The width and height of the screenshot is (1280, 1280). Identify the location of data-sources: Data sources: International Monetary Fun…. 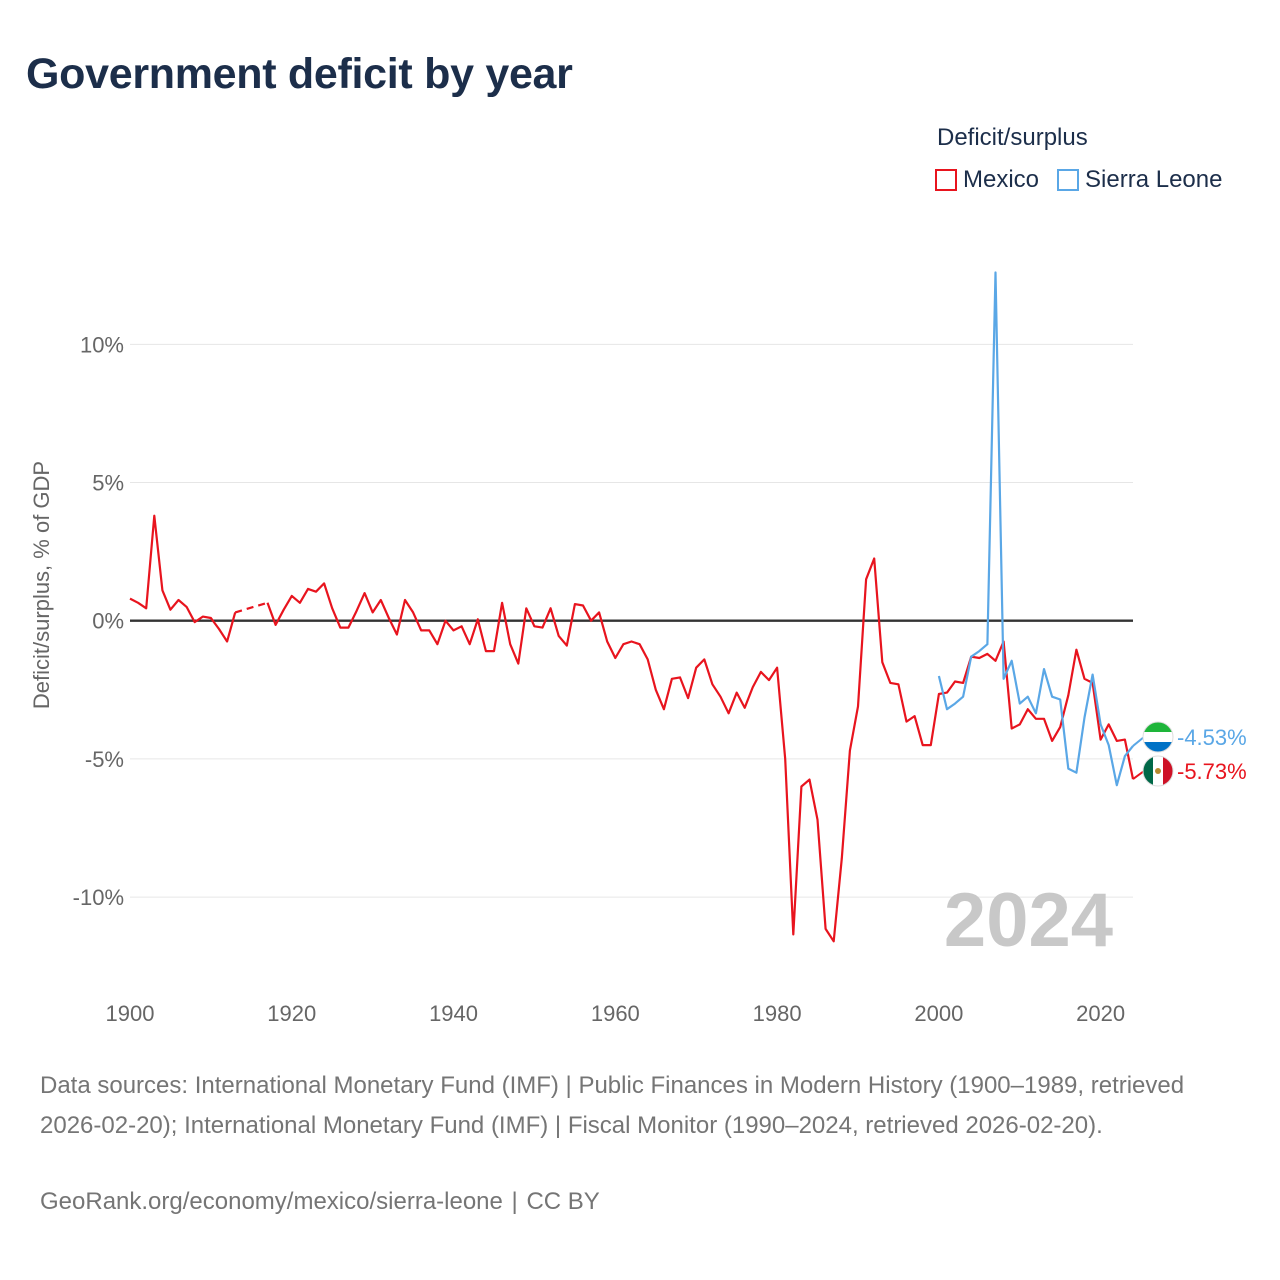
(612, 1105).